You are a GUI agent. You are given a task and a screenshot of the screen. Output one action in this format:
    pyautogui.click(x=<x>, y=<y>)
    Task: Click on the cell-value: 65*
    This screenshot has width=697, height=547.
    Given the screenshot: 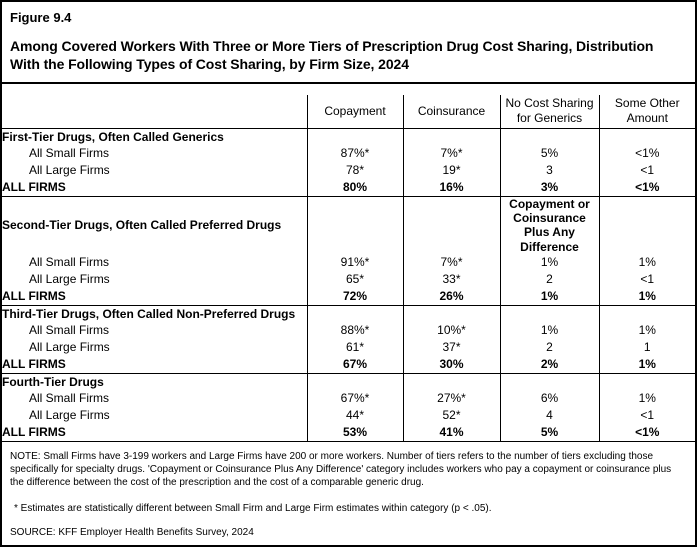 What is the action you would take?
    pyautogui.click(x=354, y=280)
    